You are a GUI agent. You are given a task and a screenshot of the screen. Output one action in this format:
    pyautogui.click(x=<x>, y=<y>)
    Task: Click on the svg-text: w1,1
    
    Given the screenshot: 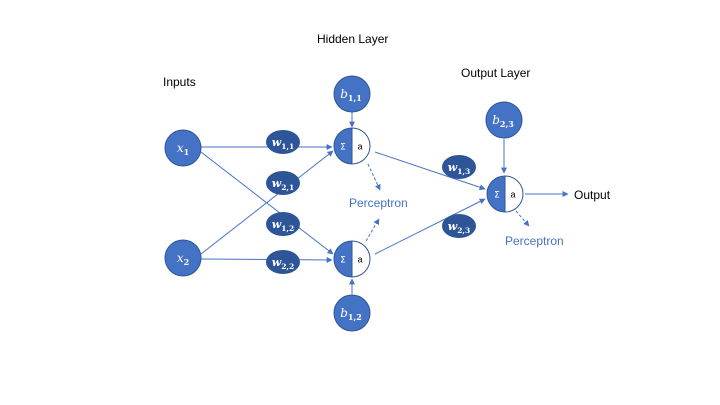 What is the action you would take?
    pyautogui.click(x=283, y=143)
    